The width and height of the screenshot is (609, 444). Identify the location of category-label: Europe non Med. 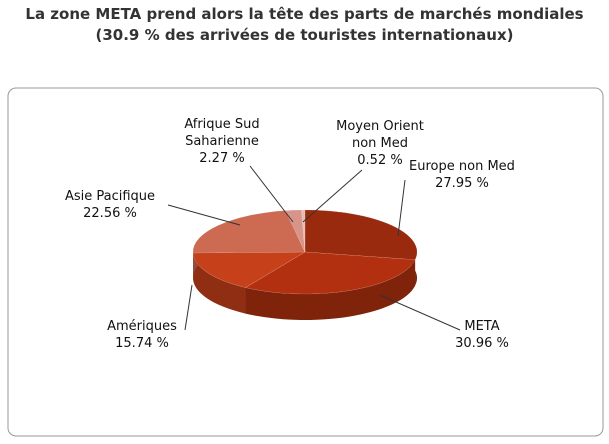
(462, 166).